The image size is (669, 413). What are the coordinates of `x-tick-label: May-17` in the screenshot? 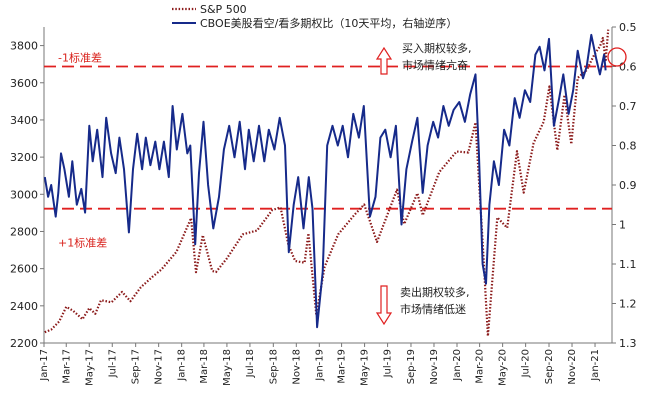 It's located at (89, 367).